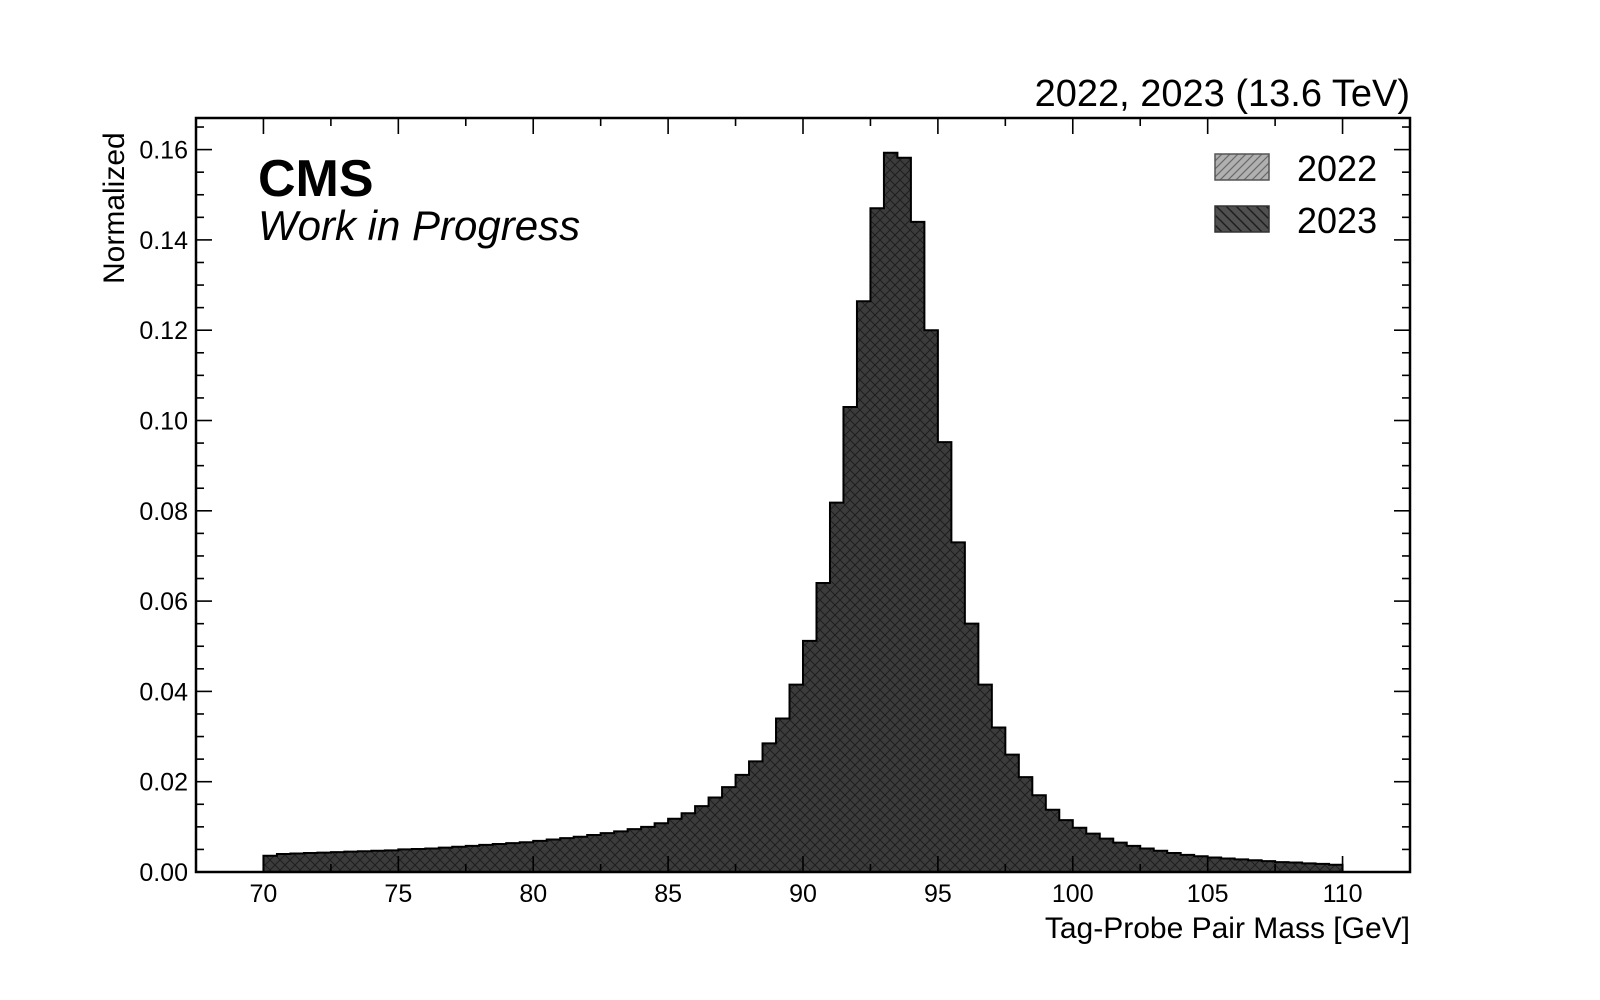  Describe the element at coordinates (1295, 168) in the screenshot. I see `legend-item: 2022` at that location.